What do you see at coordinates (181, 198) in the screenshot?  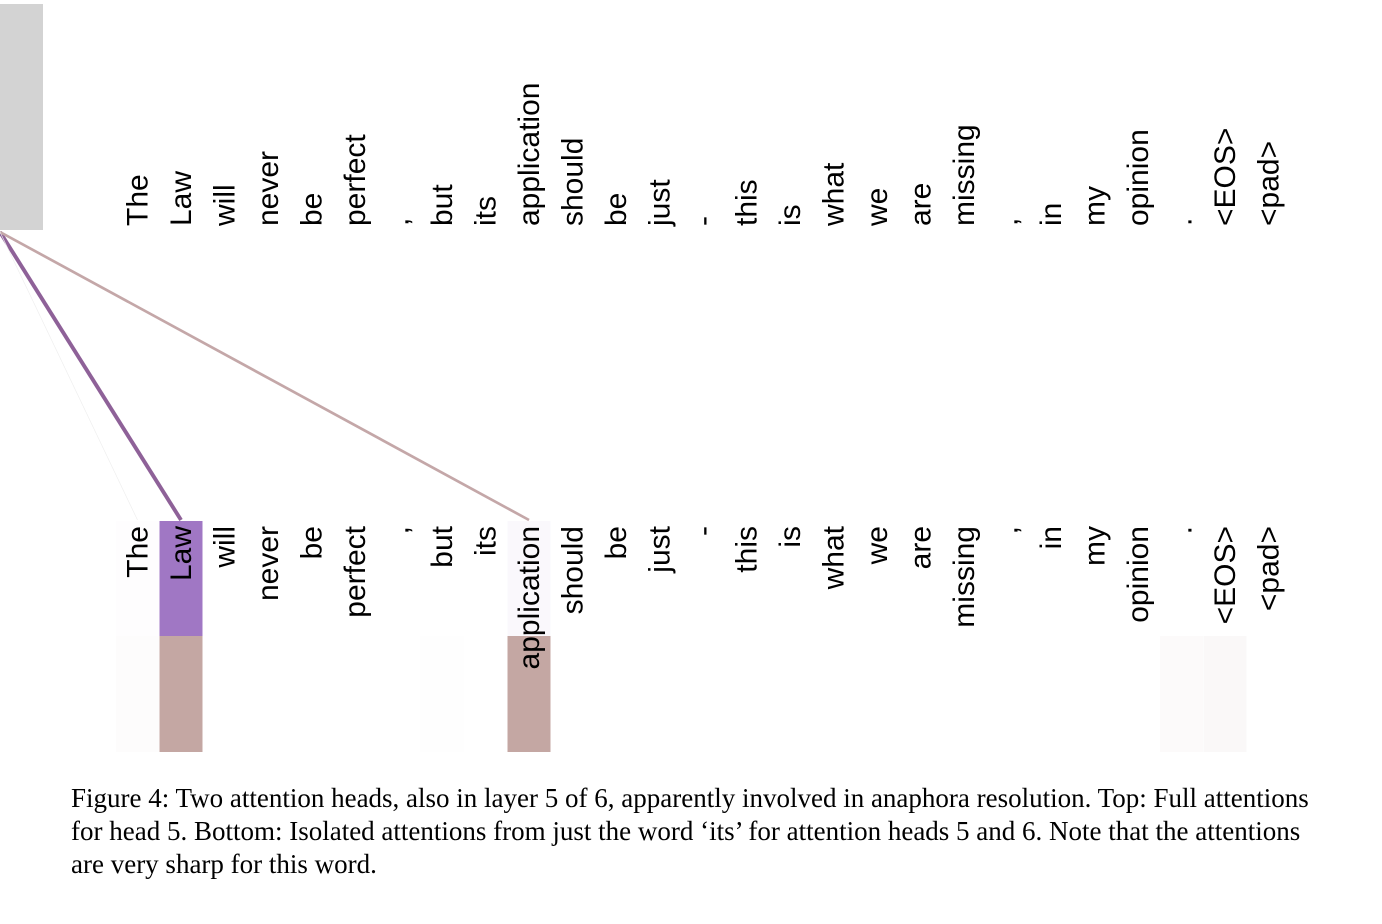 I see `top-token-label: Law` at bounding box center [181, 198].